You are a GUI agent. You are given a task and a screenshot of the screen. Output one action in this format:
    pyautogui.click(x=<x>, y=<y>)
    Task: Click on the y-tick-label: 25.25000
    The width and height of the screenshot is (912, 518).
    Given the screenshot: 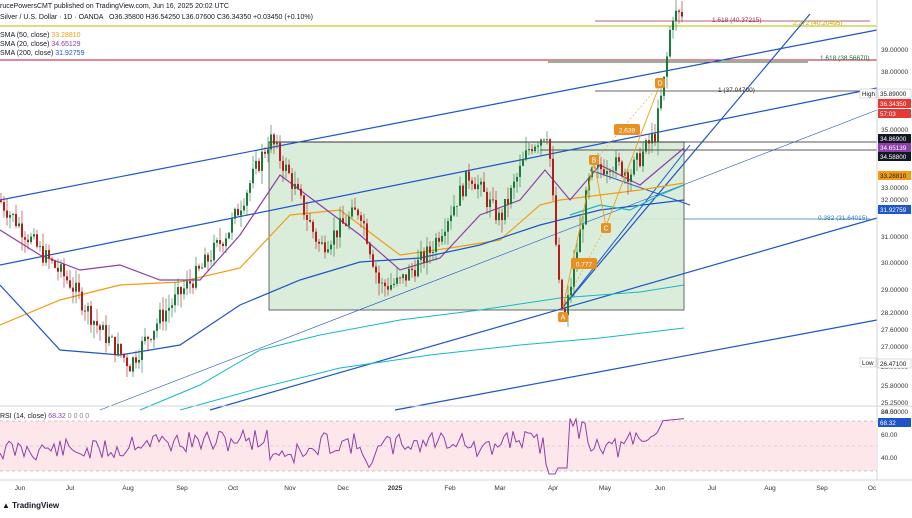 What is the action you would take?
    pyautogui.click(x=894, y=403)
    